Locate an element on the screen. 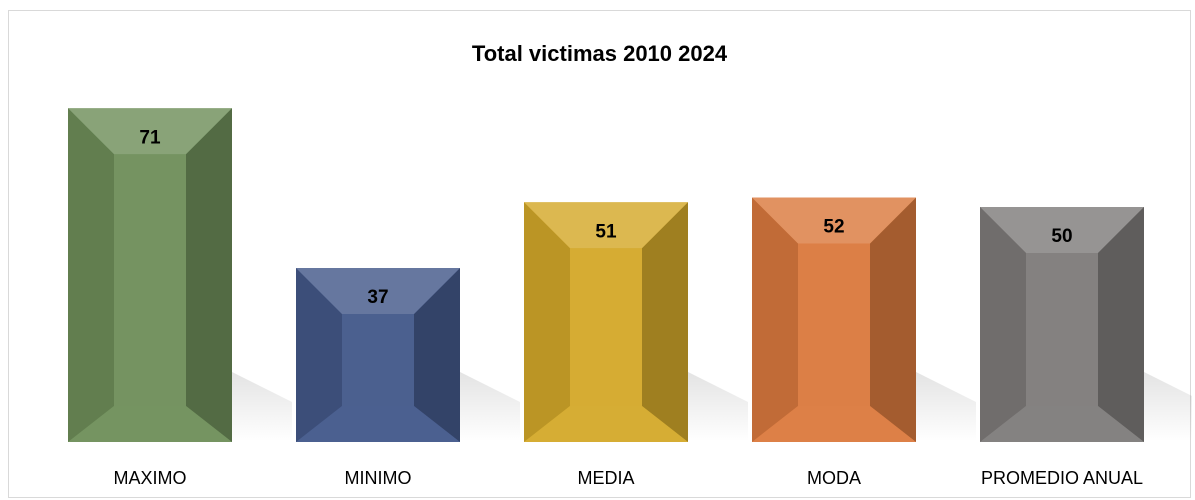  data-label: 71 is located at coordinates (150, 137).